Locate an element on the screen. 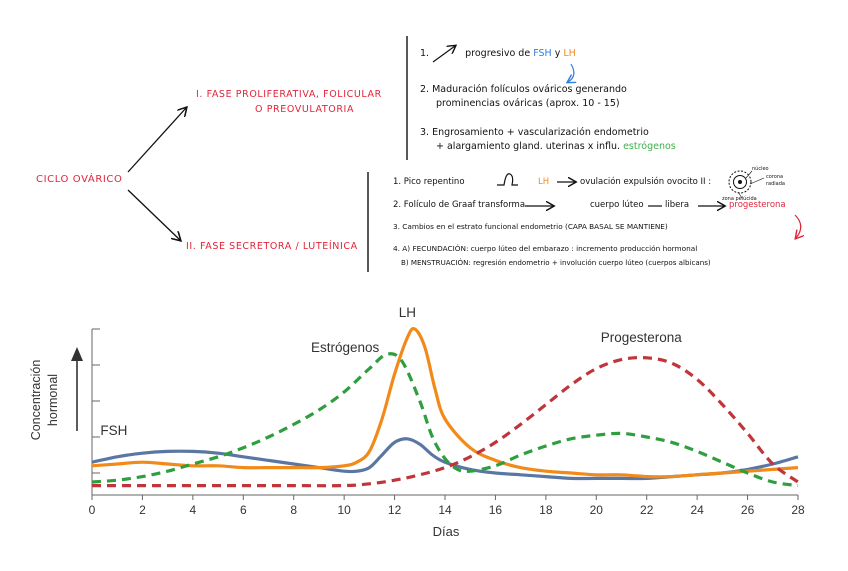 This screenshot has width=848, height=571. y-axis-label-line2: hormonal is located at coordinates (53, 400).